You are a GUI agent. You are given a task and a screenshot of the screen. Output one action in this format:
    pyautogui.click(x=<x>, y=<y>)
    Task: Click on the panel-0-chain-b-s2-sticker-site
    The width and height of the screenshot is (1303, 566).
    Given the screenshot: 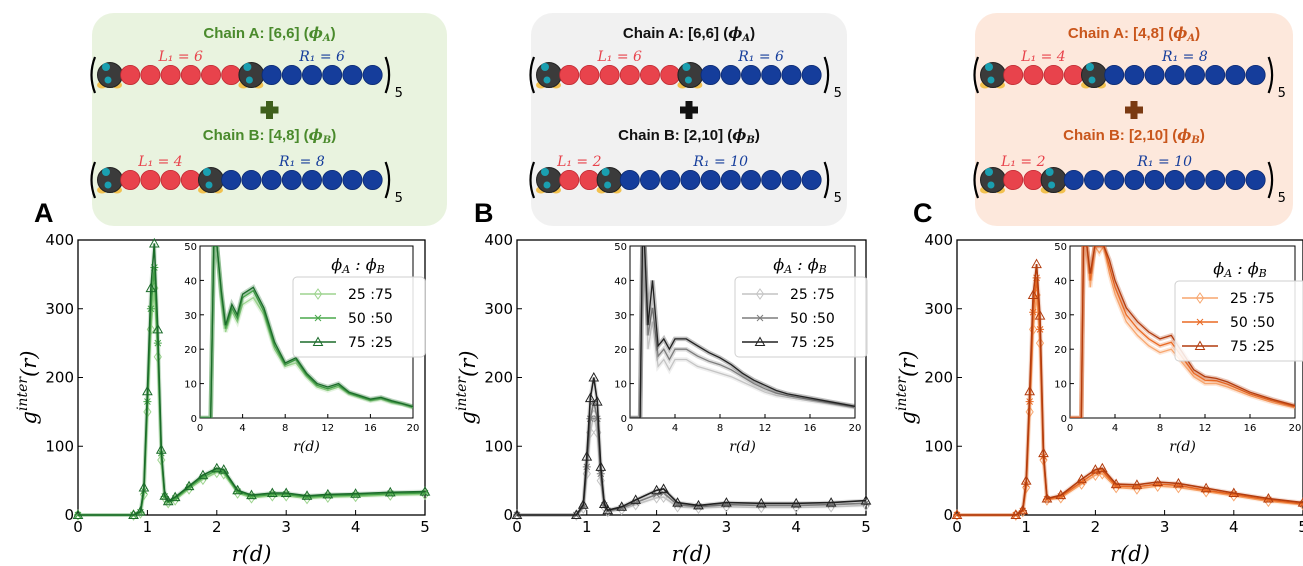 What is the action you would take?
    pyautogui.click(x=209, y=185)
    